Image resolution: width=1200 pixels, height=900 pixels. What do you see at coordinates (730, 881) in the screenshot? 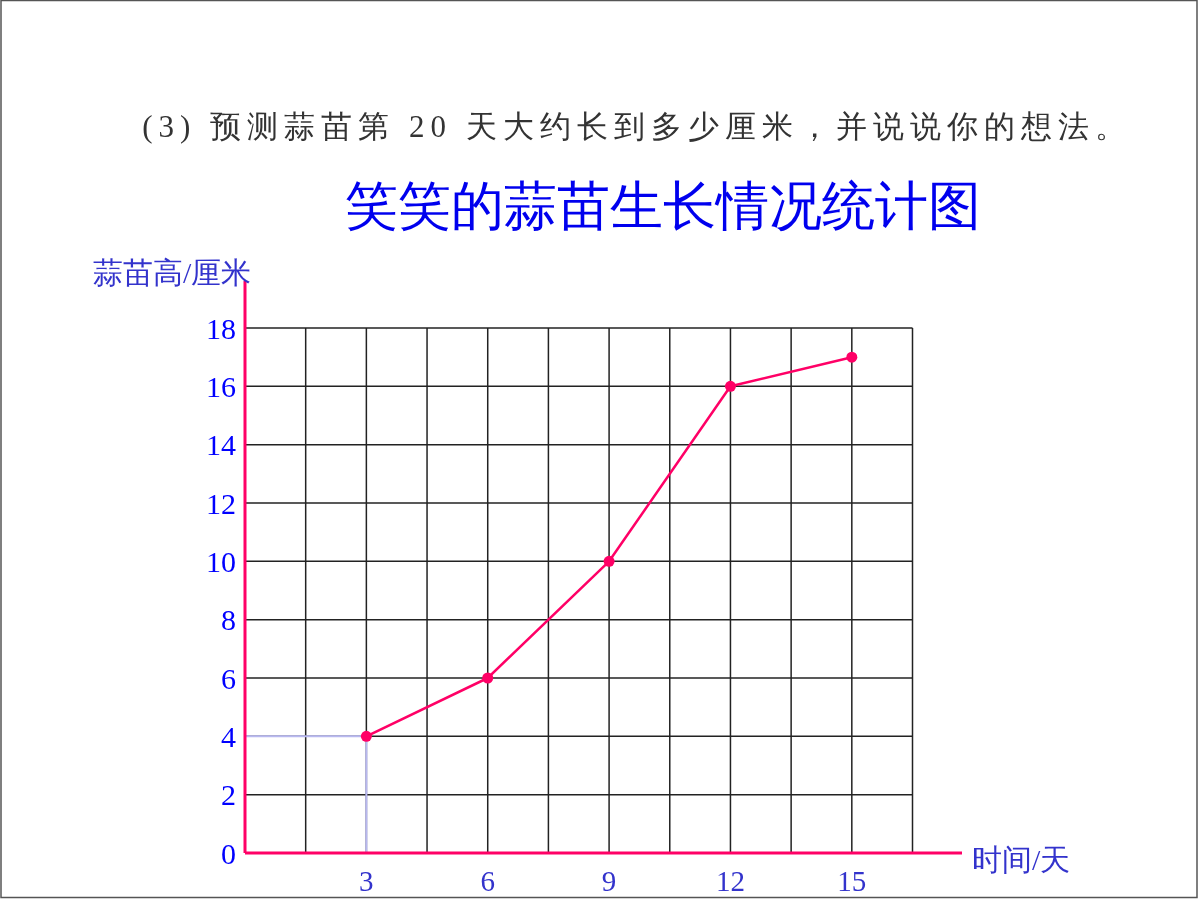
I see `x-tick-label: 12` at bounding box center [730, 881].